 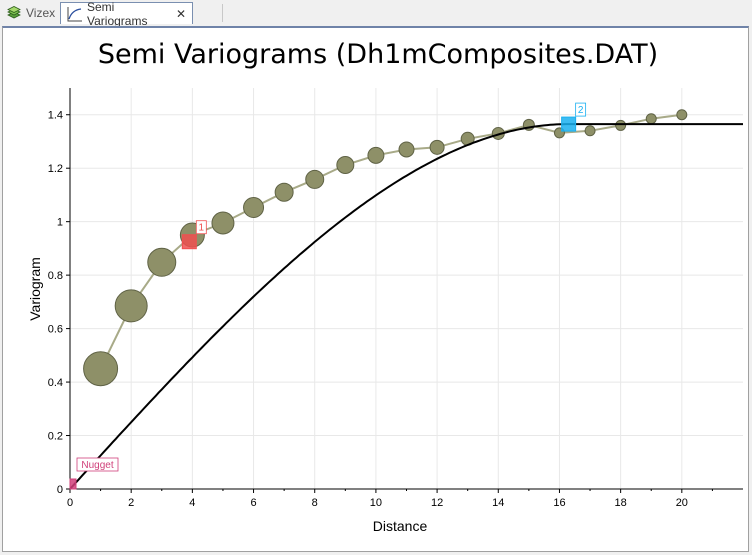 What do you see at coordinates (14, 13) in the screenshot?
I see `layers-icon` at bounding box center [14, 13].